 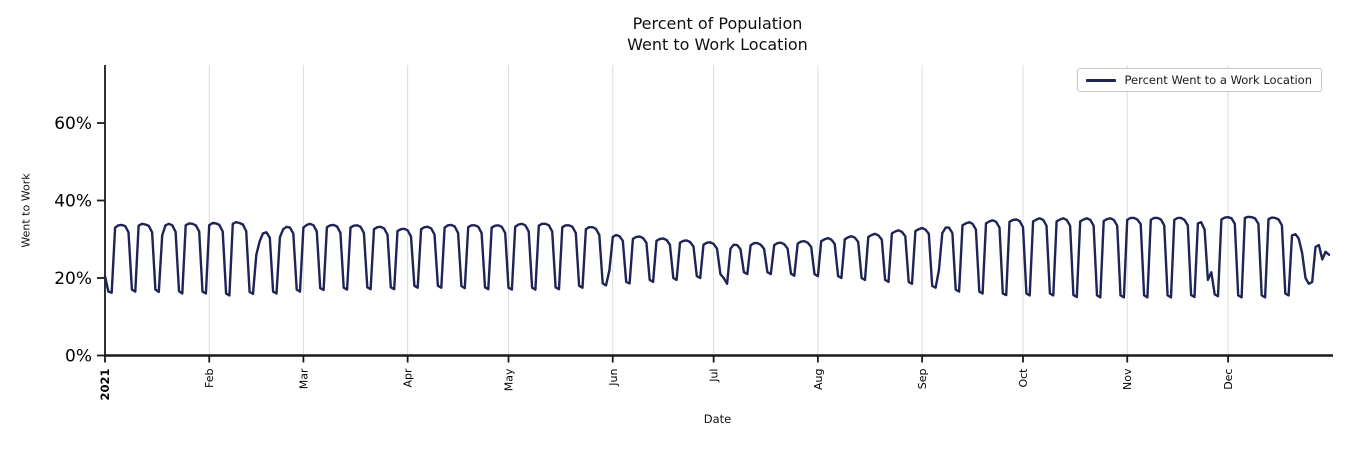 What do you see at coordinates (613, 377) in the screenshot?
I see `x-tick-label-jun: Jun` at bounding box center [613, 377].